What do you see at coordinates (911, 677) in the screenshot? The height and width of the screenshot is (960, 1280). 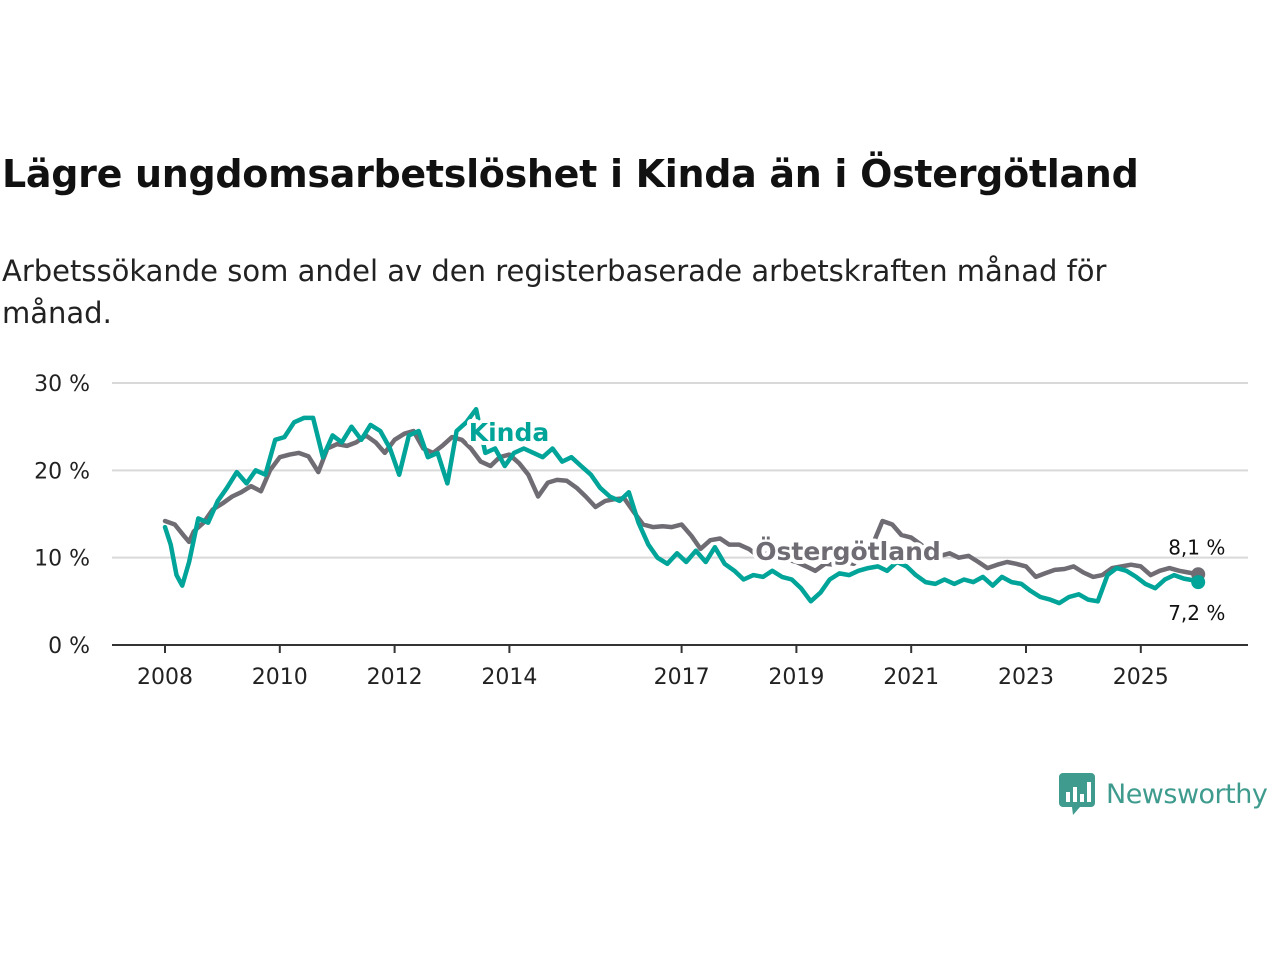 I see `x-tick-label: 2021` at bounding box center [911, 677].